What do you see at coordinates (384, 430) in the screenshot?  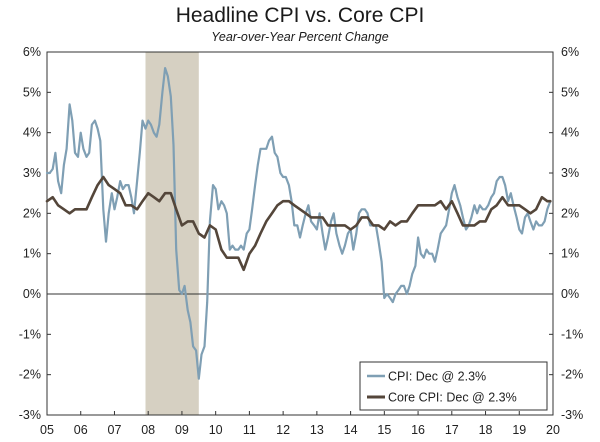 I see `x-tick-label: 15` at bounding box center [384, 430].